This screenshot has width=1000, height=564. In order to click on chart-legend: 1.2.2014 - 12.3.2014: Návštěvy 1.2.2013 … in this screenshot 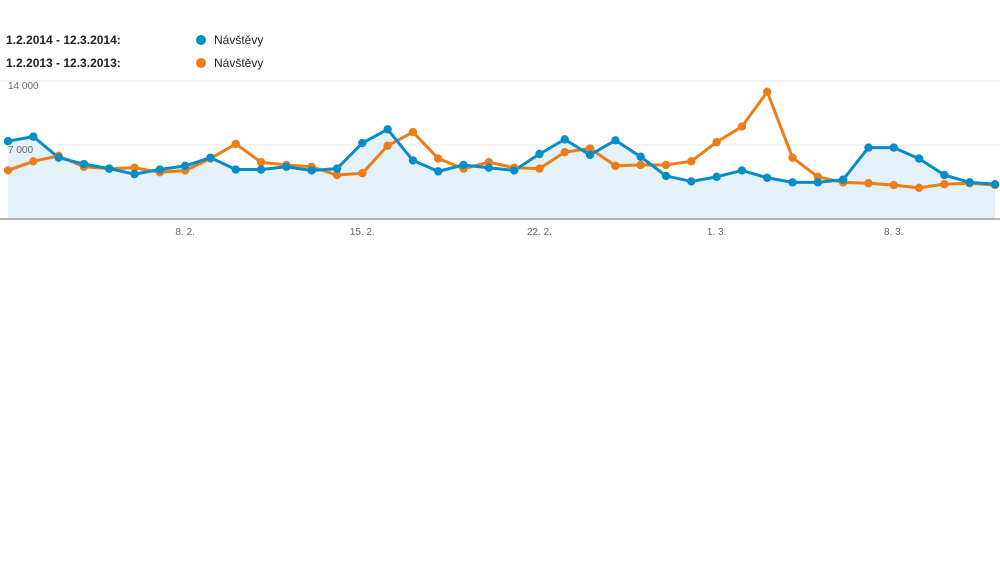, I will do `click(206, 53)`.